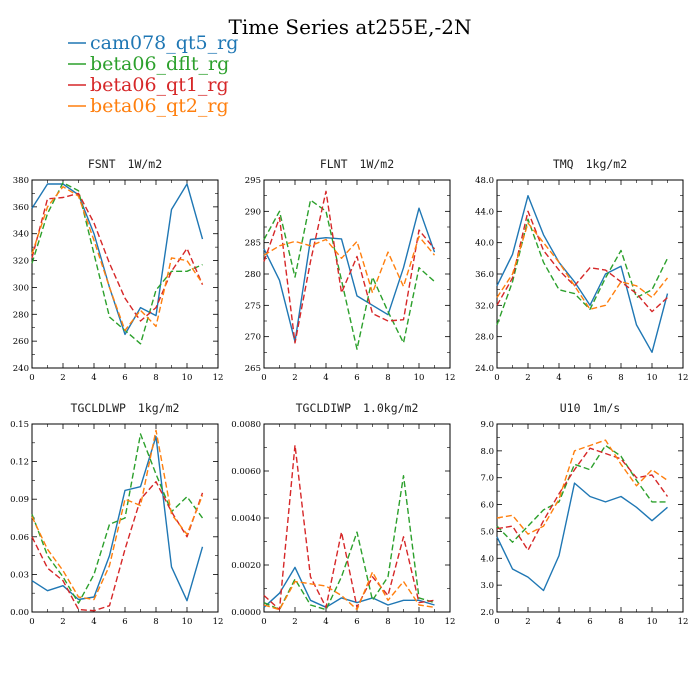 Image resolution: width=700 pixels, height=700 pixels. What do you see at coordinates (21, 208) in the screenshot?
I see `y-tick-label: 360` at bounding box center [21, 208].